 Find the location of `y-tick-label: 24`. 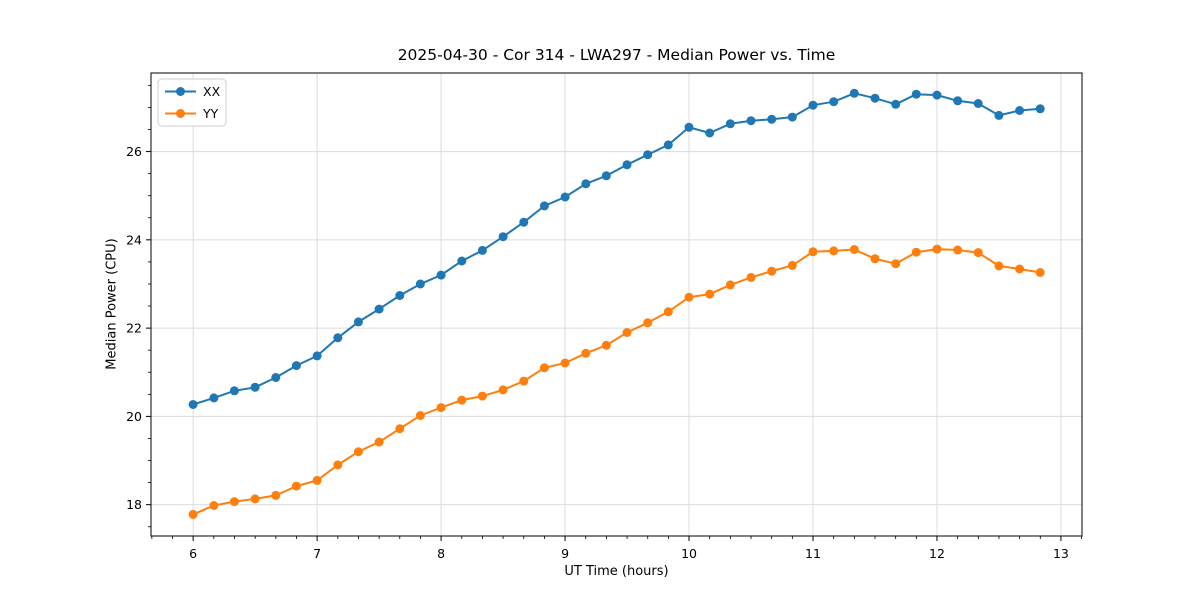

y-tick-label: 24 is located at coordinates (134, 239).